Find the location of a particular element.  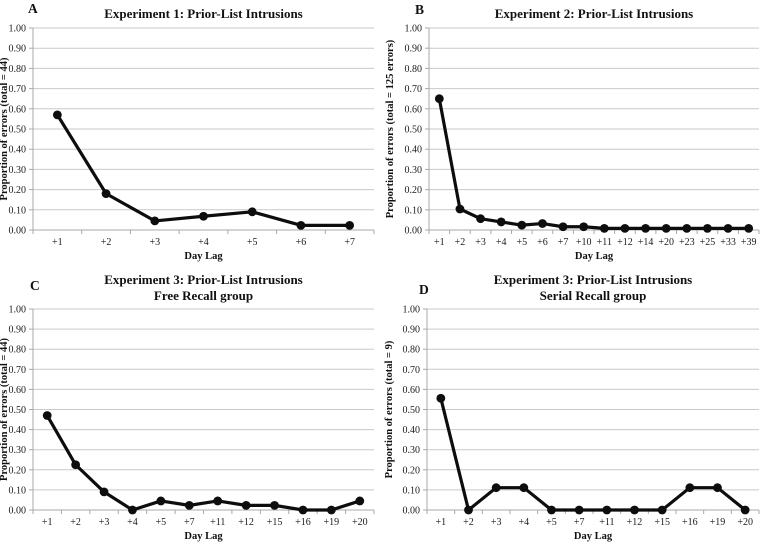

svg-text: +39 is located at coordinates (749, 242).